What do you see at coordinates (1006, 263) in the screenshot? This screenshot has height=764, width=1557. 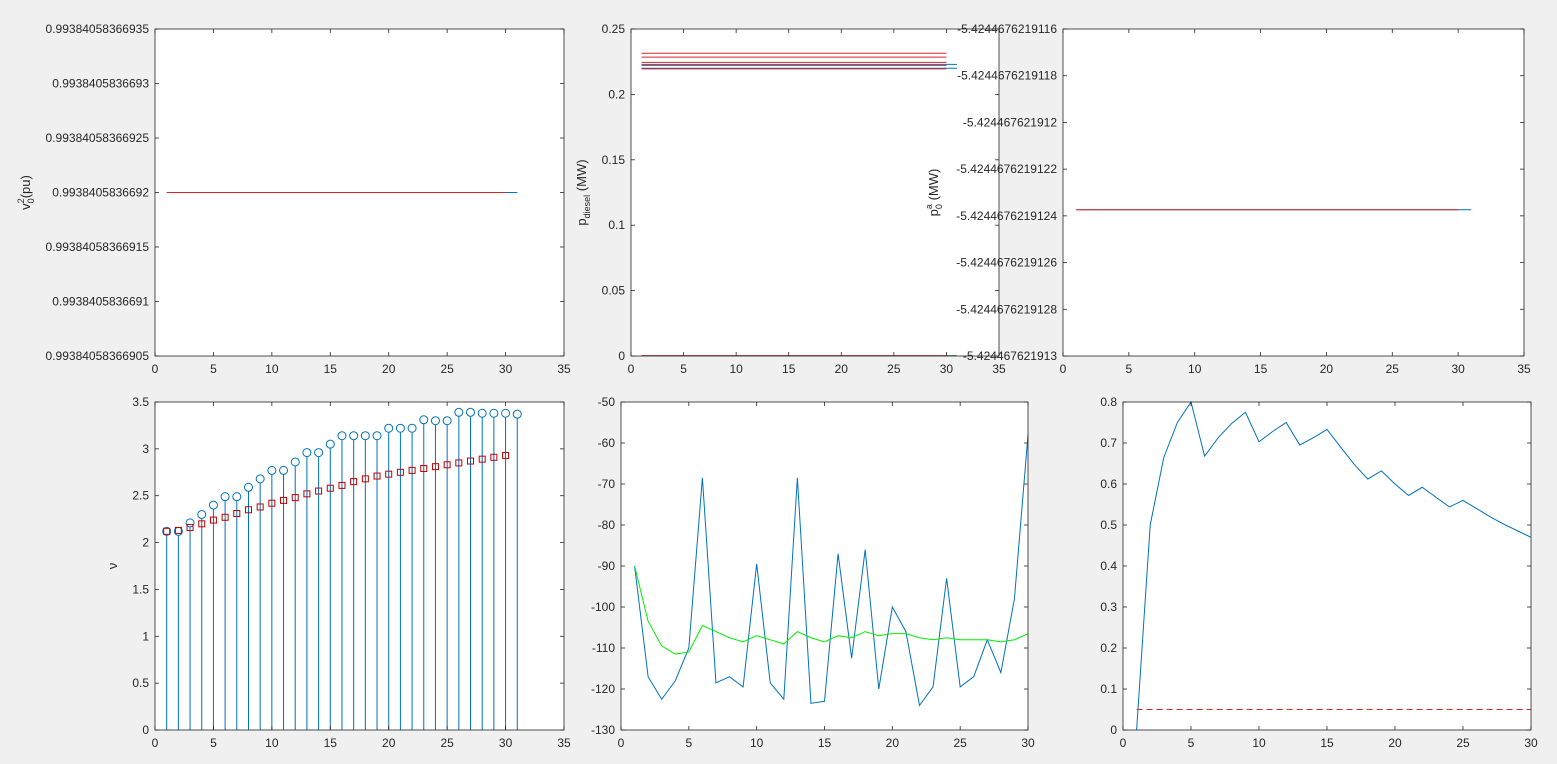 I see `y-tick-label: -5.4244676219126` at bounding box center [1006, 263].